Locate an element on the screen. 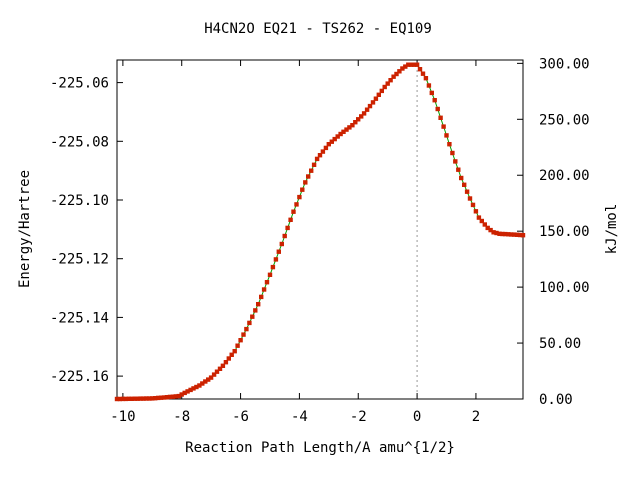 The height and width of the screenshot is (480, 640). y-tick-label: -225.10 is located at coordinates (79, 201).